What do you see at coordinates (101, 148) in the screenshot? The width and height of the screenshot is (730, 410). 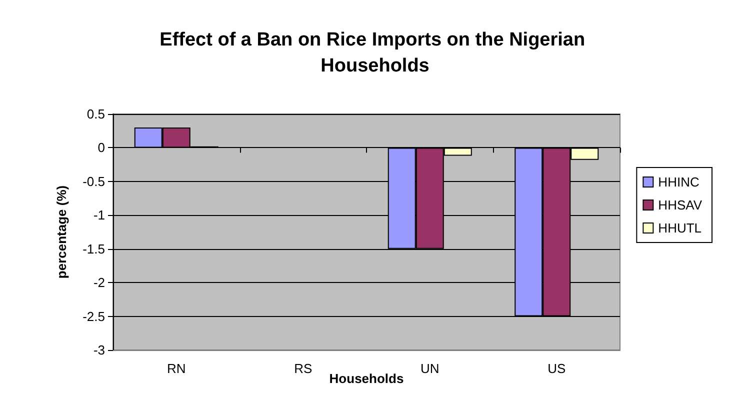 I see `y-tick-label: 0` at bounding box center [101, 148].